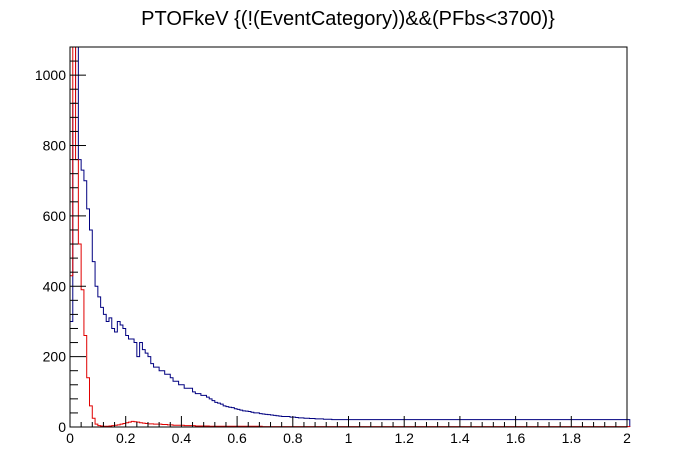 The image size is (696, 474). I want to click on x-tick-label: 0.2, so click(126, 438).